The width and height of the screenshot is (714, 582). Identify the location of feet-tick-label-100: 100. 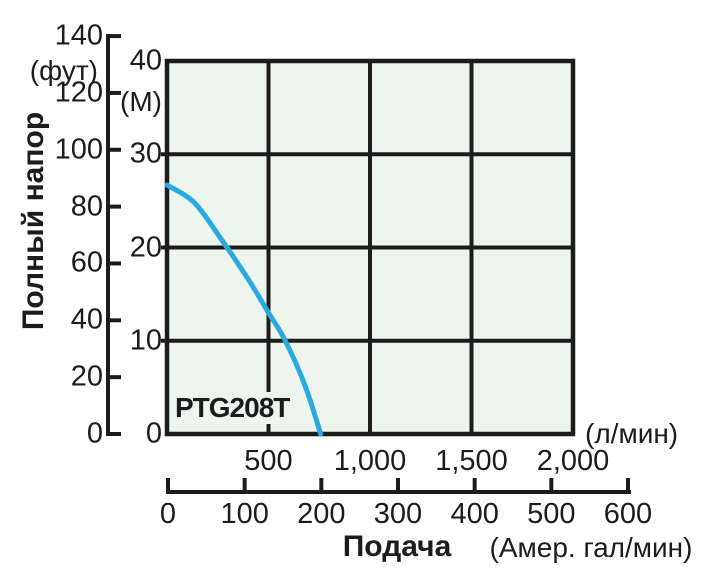
(78, 149).